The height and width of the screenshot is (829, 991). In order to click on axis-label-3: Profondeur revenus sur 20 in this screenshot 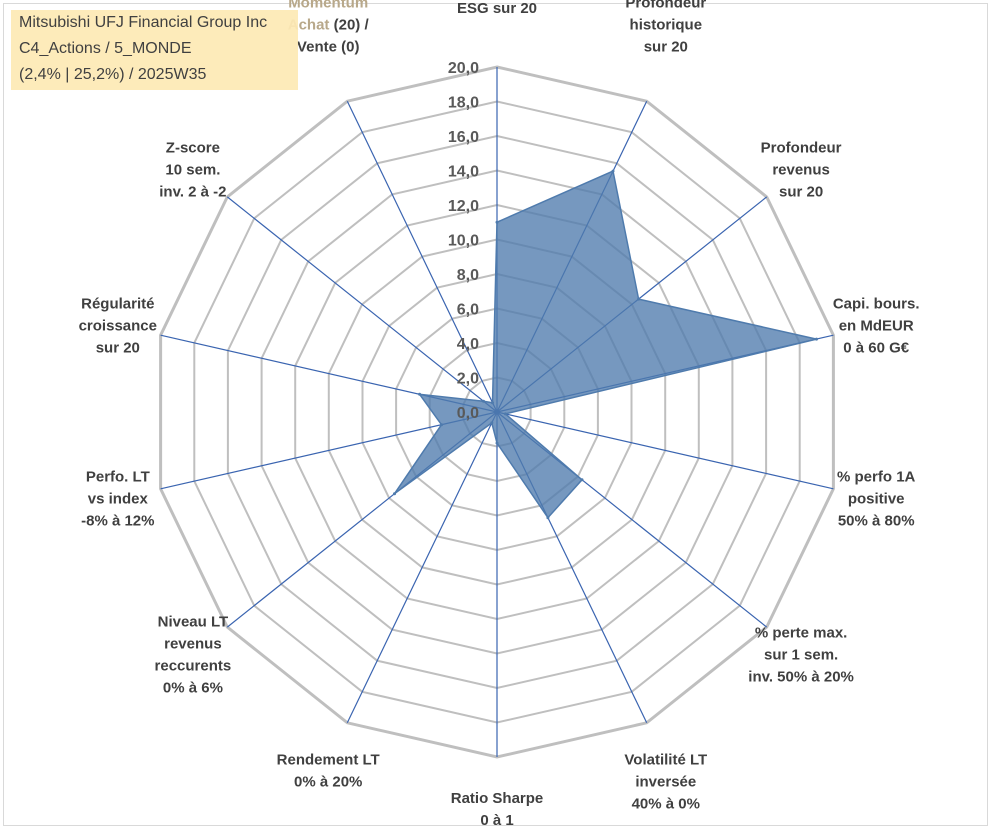, I will do `click(801, 170)`.